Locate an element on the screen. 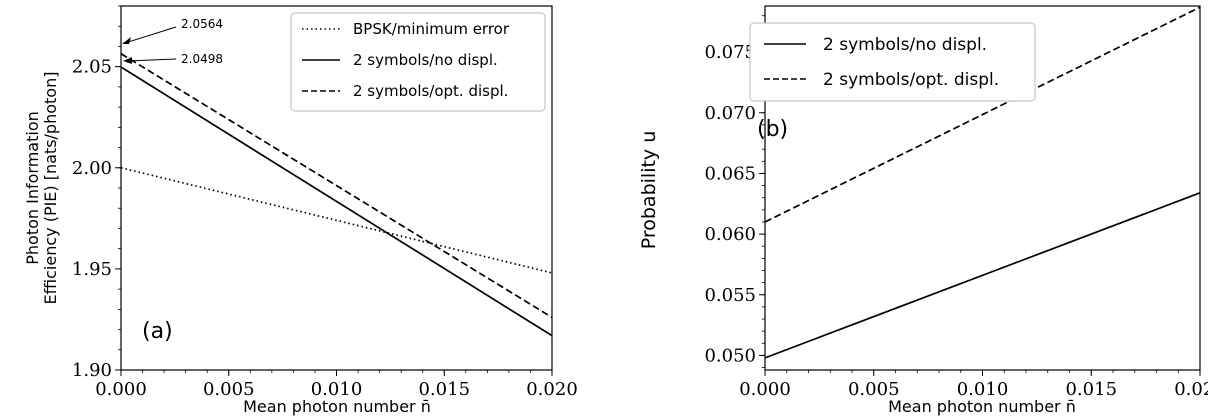 The height and width of the screenshot is (419, 1208). panel-a-x-tick-label: 0.000 is located at coordinates (121, 389).